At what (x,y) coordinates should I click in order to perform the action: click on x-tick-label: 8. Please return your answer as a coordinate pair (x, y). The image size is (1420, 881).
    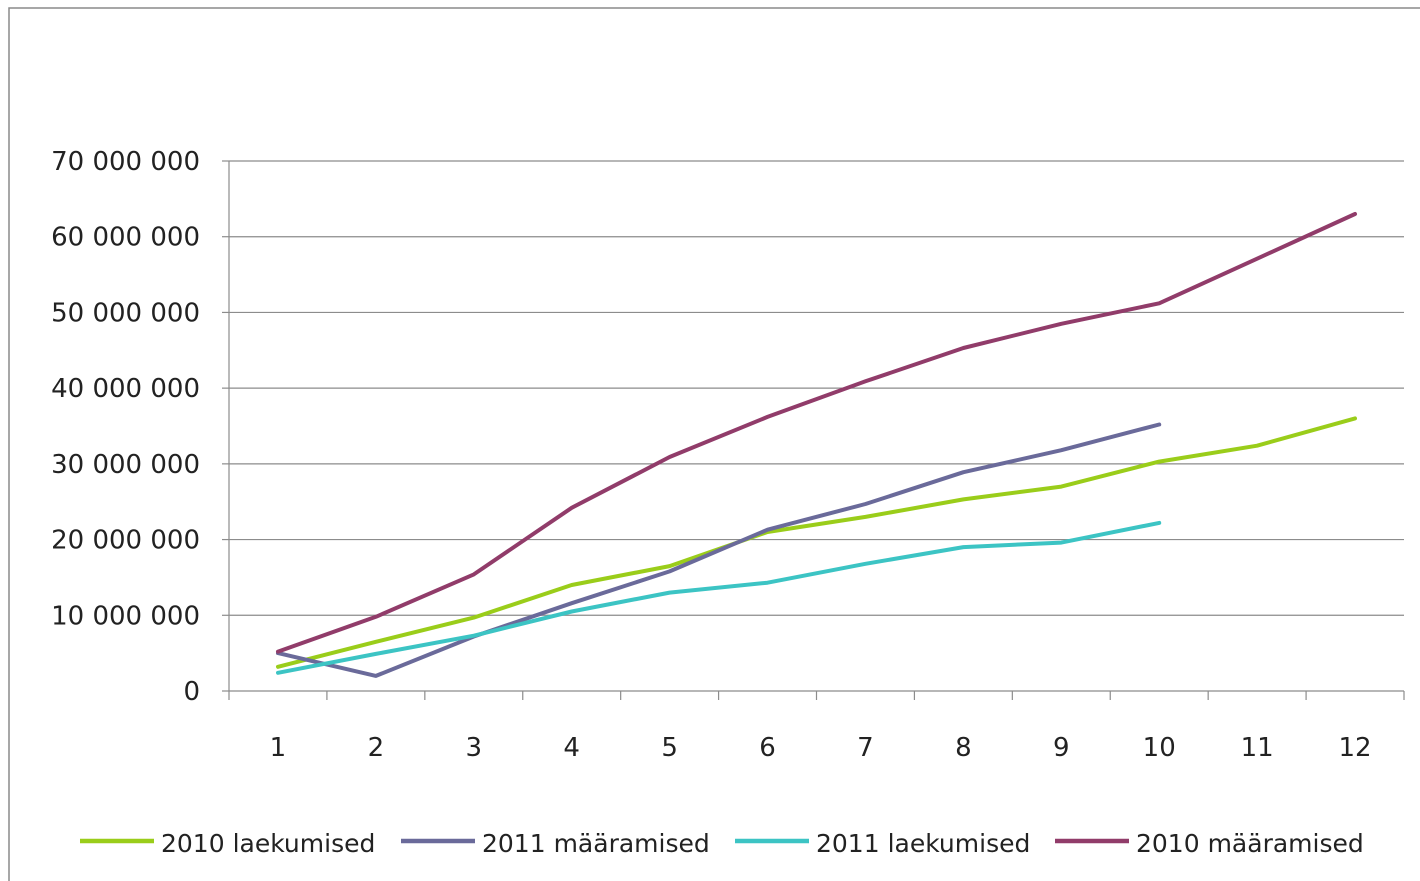
    Looking at the image, I should click on (963, 748).